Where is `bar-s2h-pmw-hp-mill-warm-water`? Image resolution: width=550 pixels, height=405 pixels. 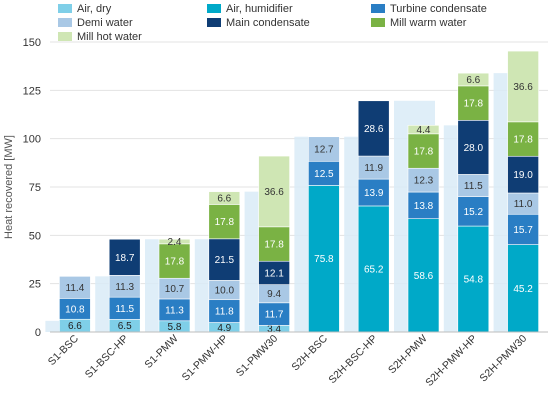 bar-s2h-pmw-hp-mill-warm-water is located at coordinates (473, 103).